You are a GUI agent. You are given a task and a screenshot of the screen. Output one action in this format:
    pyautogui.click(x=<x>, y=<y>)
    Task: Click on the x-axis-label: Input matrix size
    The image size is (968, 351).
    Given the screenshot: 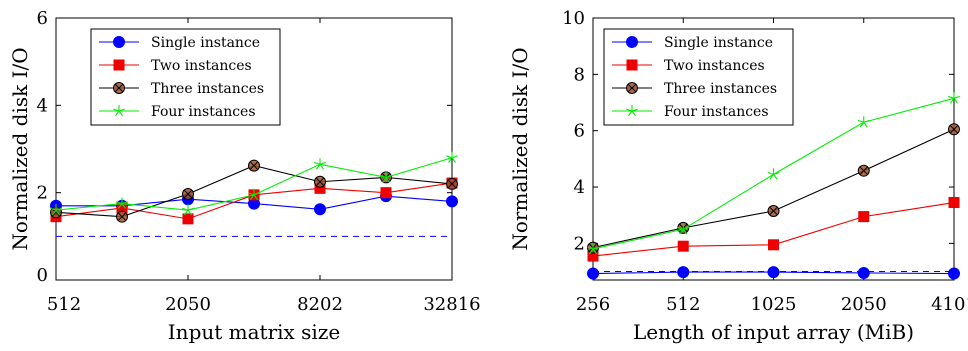 What is the action you would take?
    pyautogui.click(x=254, y=332)
    